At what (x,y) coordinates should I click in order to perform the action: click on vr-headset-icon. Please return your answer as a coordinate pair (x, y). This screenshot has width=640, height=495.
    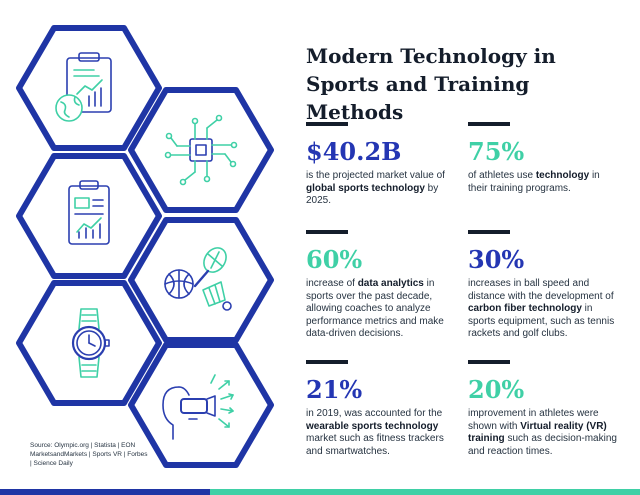
    Looking at the image, I should click on (198, 407).